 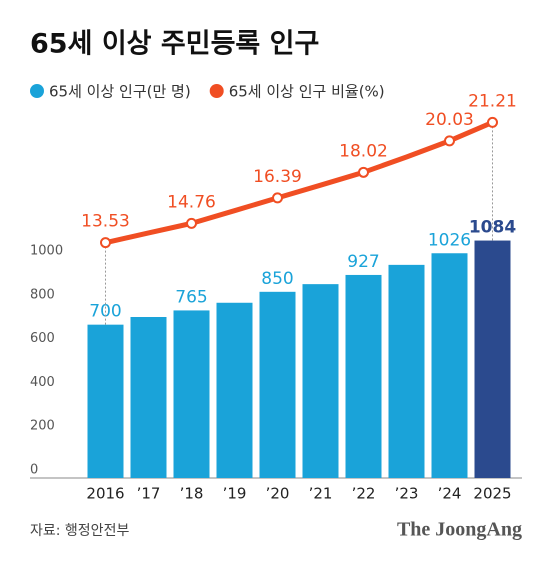 I want to click on y-tick-label: 600, so click(x=42, y=338).